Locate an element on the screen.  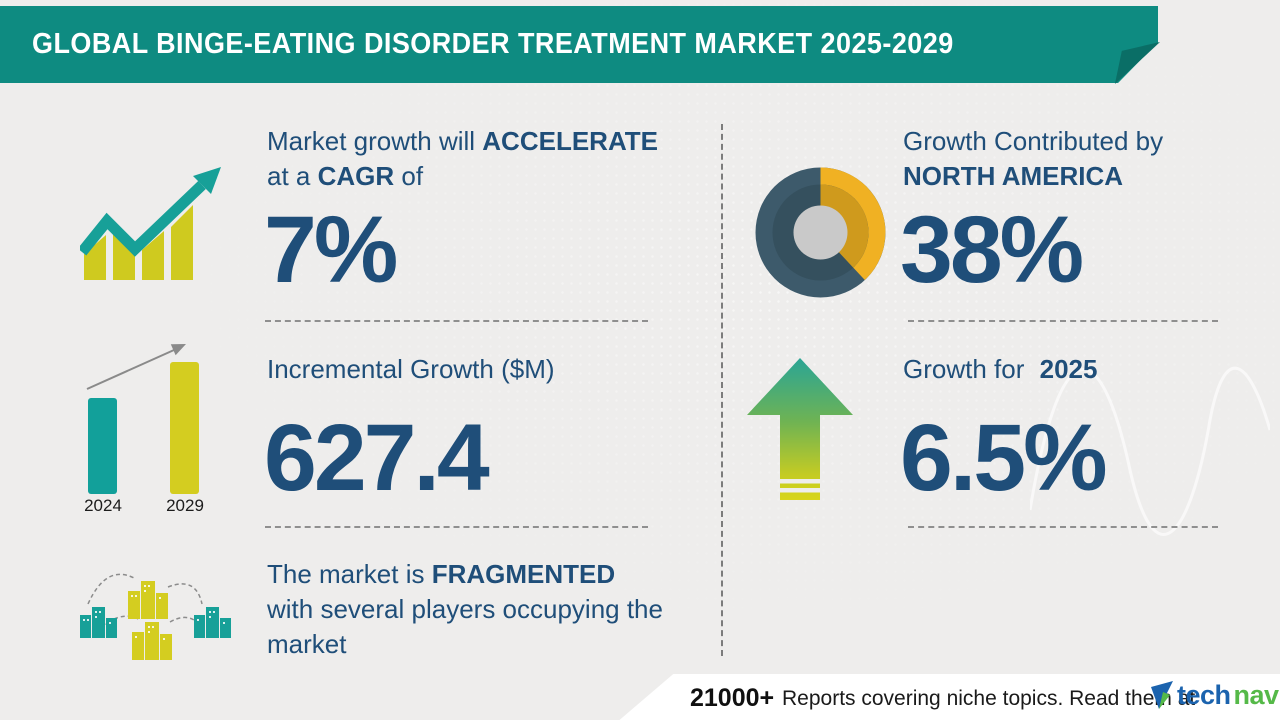
background-wave-decoration is located at coordinates (1150, 451).